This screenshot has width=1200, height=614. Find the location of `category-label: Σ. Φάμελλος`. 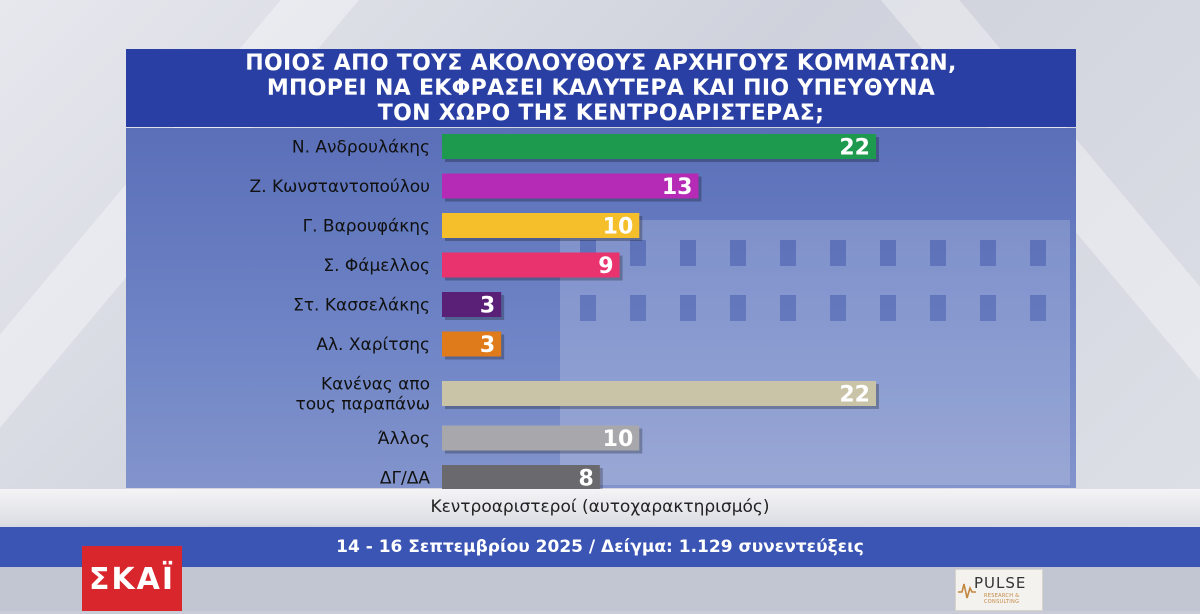

category-label: Σ. Φάμελλος is located at coordinates (376, 266).